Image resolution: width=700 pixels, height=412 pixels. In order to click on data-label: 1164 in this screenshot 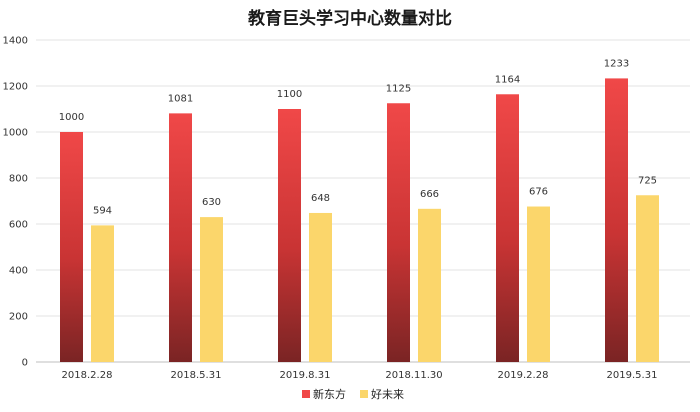, I will do `click(507, 79)`.